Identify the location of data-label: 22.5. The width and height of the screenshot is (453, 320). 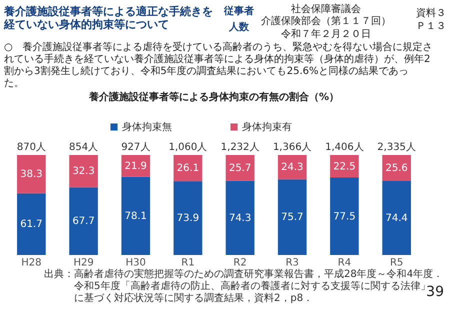
(344, 166).